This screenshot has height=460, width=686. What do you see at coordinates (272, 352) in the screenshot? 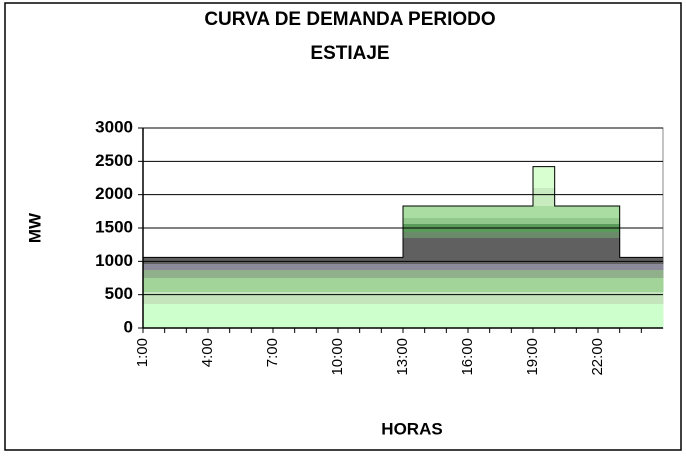
I see `x-tick-label: 7:00` at bounding box center [272, 352].